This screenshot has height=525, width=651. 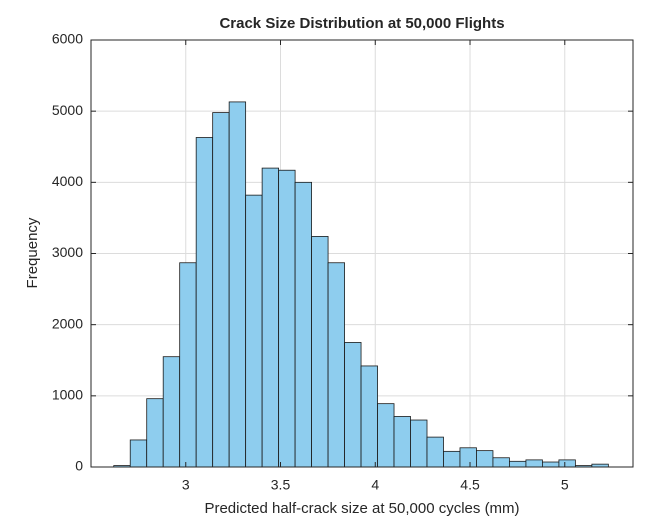 I want to click on y-tick-label: 4000, so click(x=67, y=181).